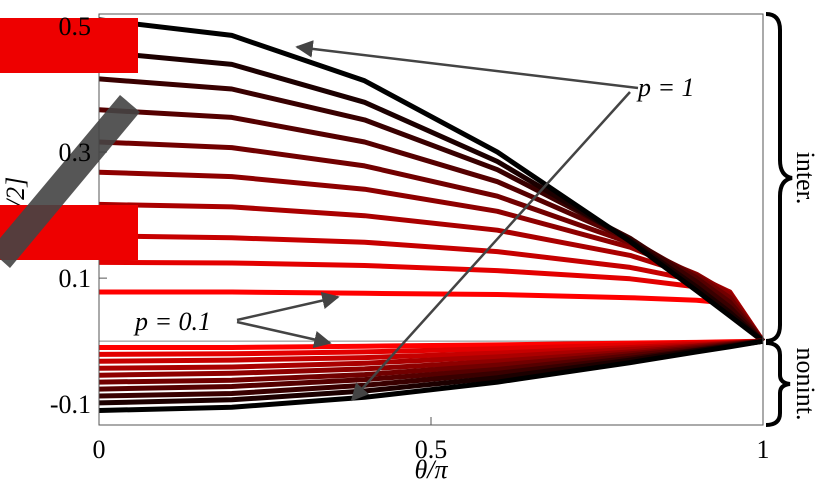 The width and height of the screenshot is (830, 496). I want to click on x-tick-label: 1, so click(763, 449).